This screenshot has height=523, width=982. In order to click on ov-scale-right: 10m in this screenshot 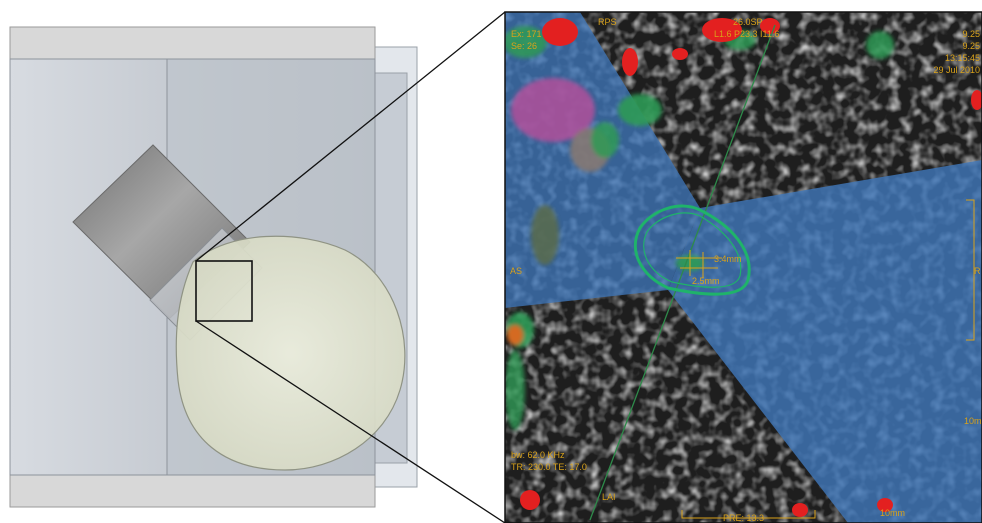, I will do `click(973, 421)`.